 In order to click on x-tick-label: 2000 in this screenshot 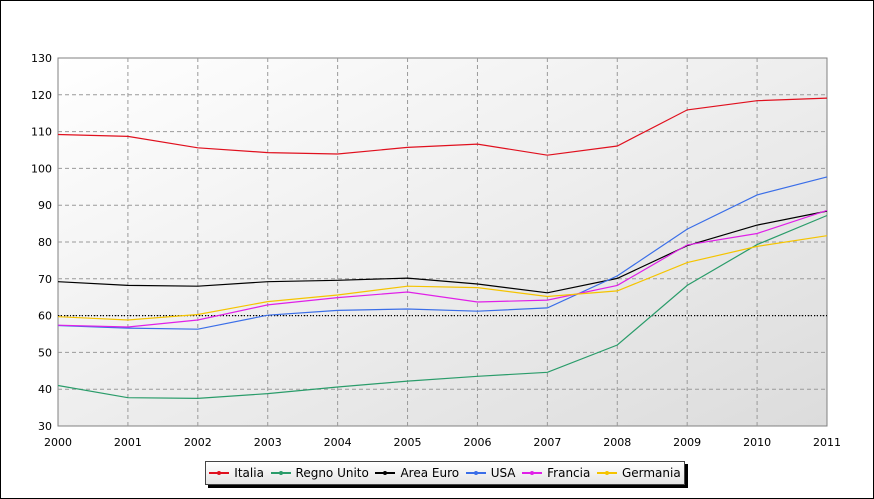, I will do `click(58, 442)`.